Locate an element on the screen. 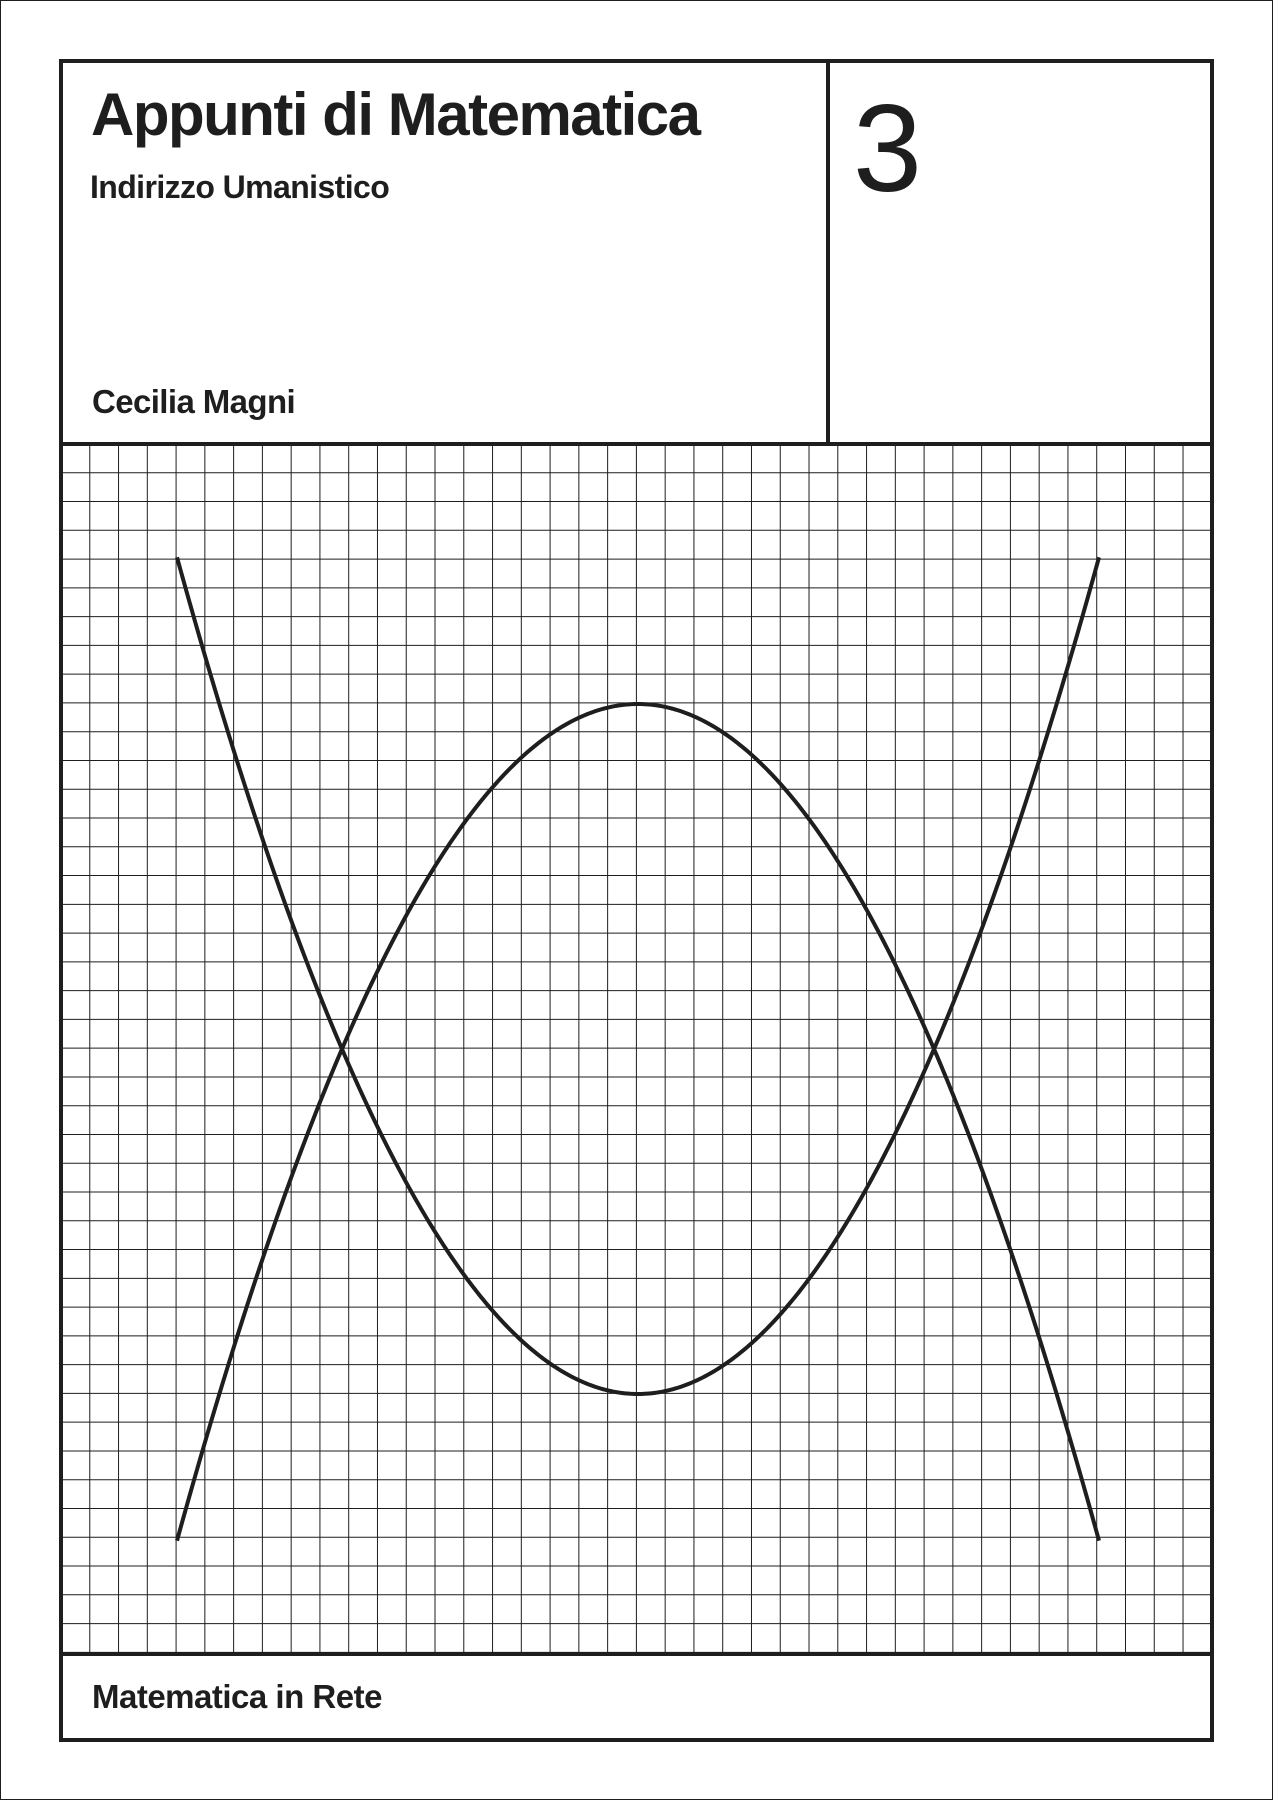 The height and width of the screenshot is (1800, 1273). publisher-name: Matematica in Rete is located at coordinates (237, 1696).